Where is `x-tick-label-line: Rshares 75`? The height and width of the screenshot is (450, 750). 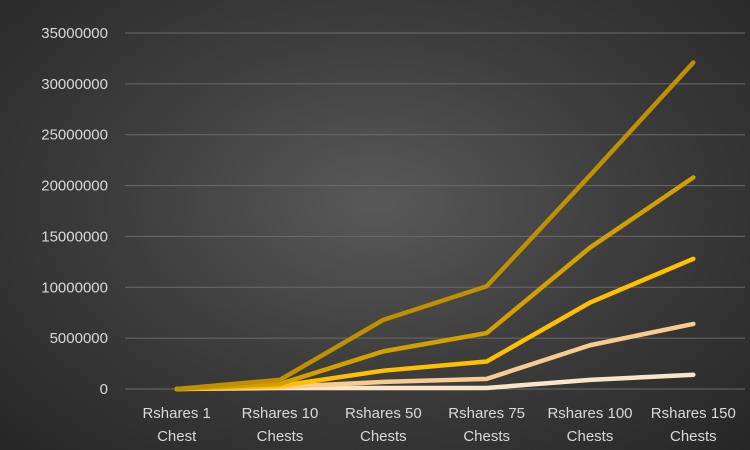
x-tick-label-line: Rshares 75 is located at coordinates (486, 413).